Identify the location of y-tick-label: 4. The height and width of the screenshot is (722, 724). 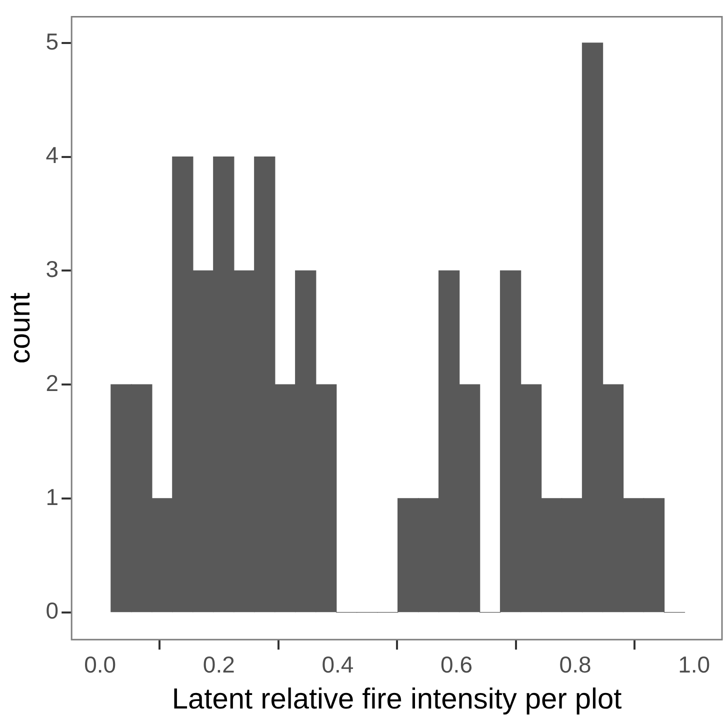
(52, 155).